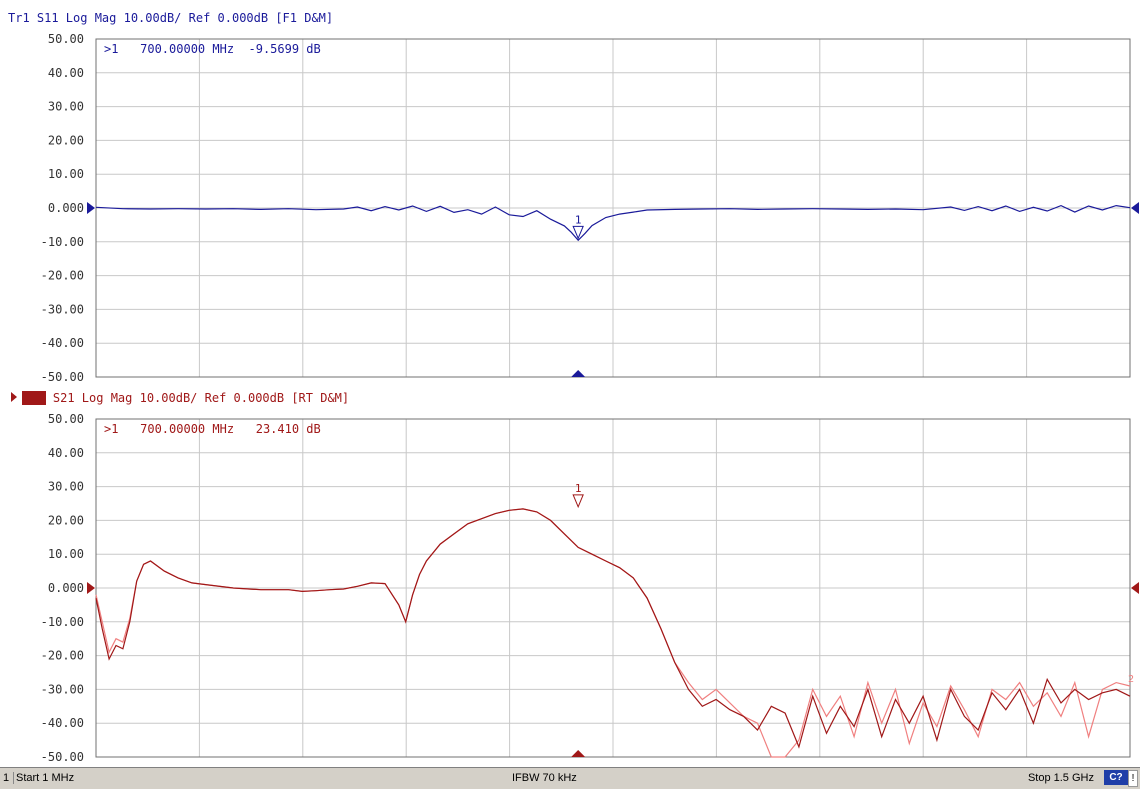 This screenshot has height=790, width=1140. What do you see at coordinates (34, 398) in the screenshot?
I see `active-trace-highlight` at bounding box center [34, 398].